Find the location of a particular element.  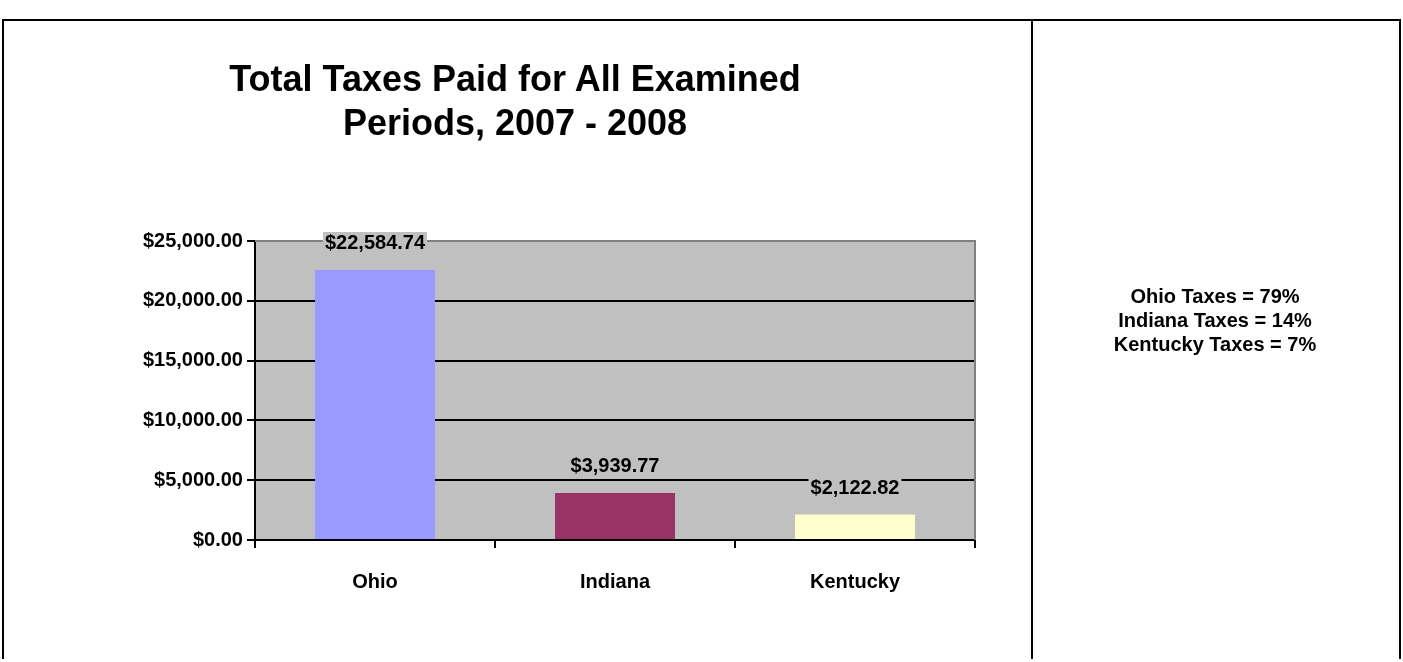

text: Ohio Taxes = 79% is located at coordinates (1215, 296).